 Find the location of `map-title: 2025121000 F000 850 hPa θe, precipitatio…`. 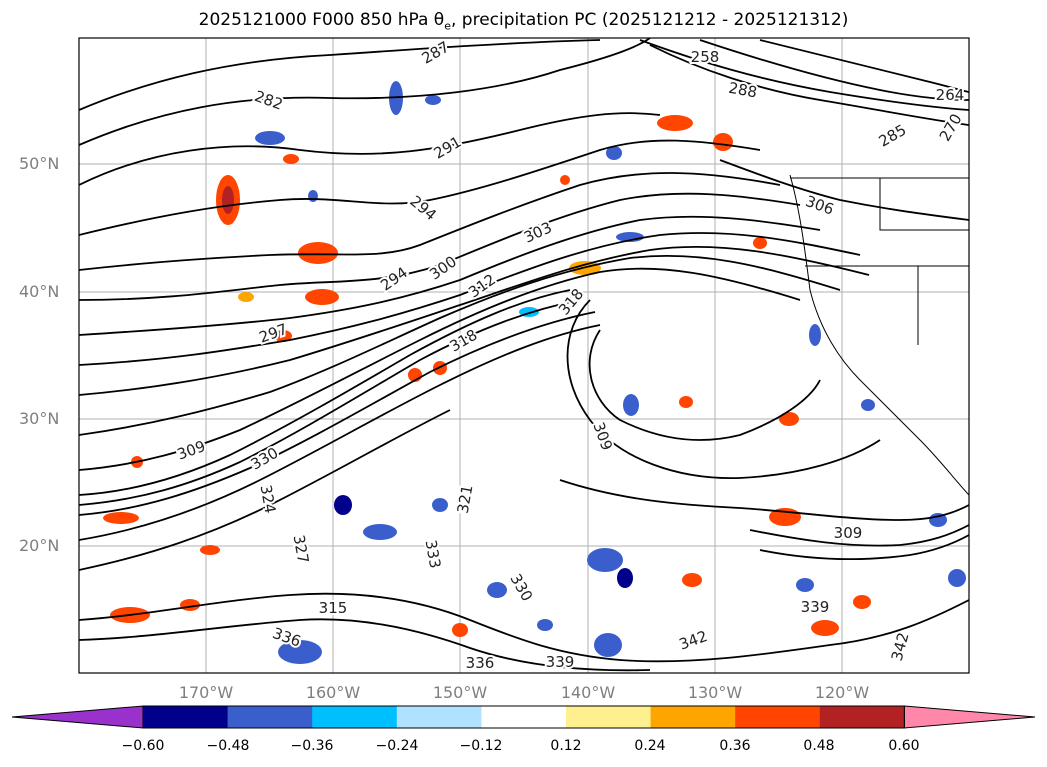

map-title: 2025121000 F000 850 hPa θe, precipitatio… is located at coordinates (523, 21).